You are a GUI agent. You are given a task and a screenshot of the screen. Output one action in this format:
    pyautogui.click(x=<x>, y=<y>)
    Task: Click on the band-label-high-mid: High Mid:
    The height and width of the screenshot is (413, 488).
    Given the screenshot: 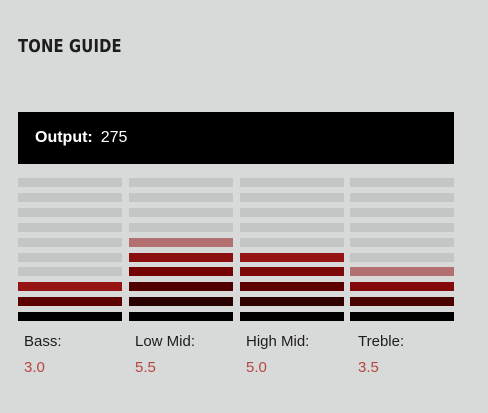 What is the action you would take?
    pyautogui.click(x=278, y=341)
    